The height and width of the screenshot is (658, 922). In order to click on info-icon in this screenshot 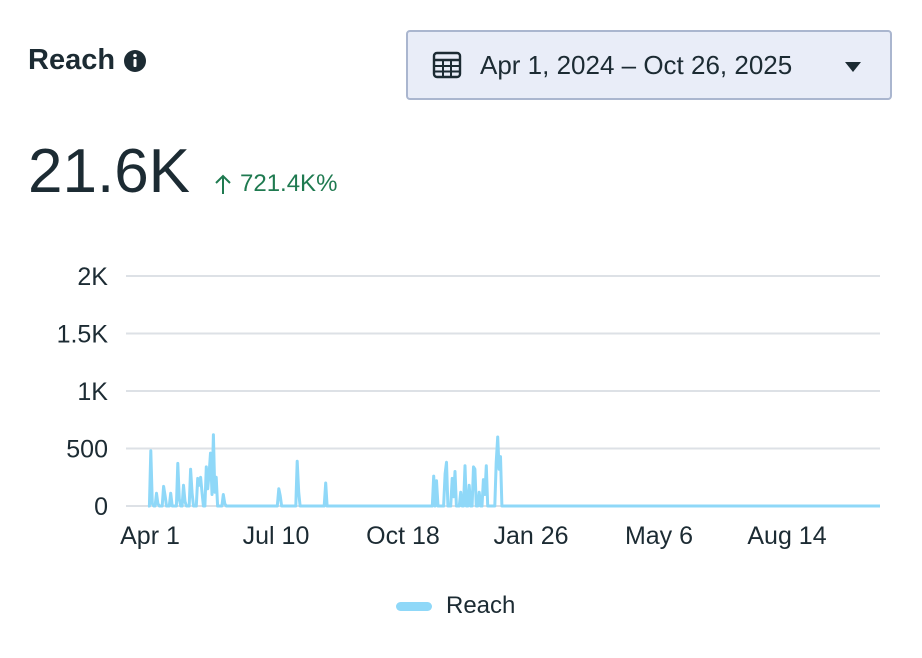, I will do `click(135, 61)`.